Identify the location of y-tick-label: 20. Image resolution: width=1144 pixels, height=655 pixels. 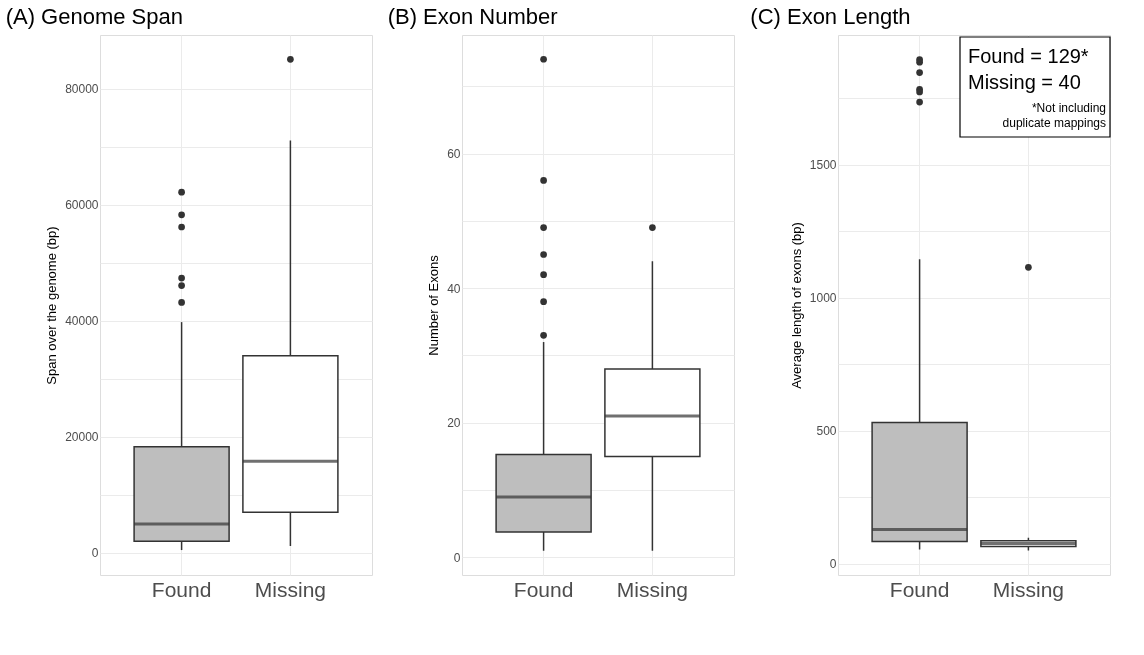
(454, 423).